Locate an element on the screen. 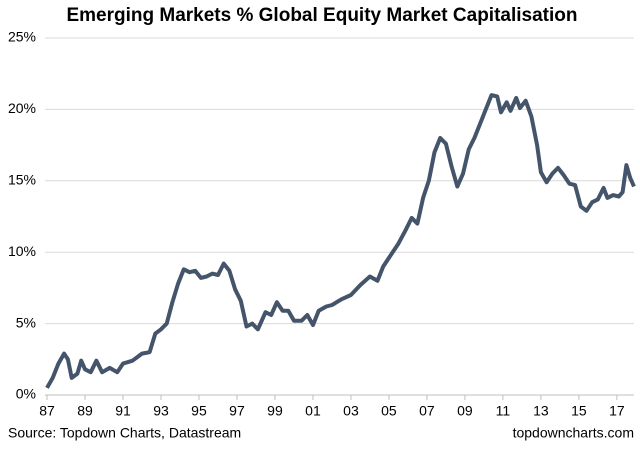  x-tick-label: 11 is located at coordinates (503, 411).